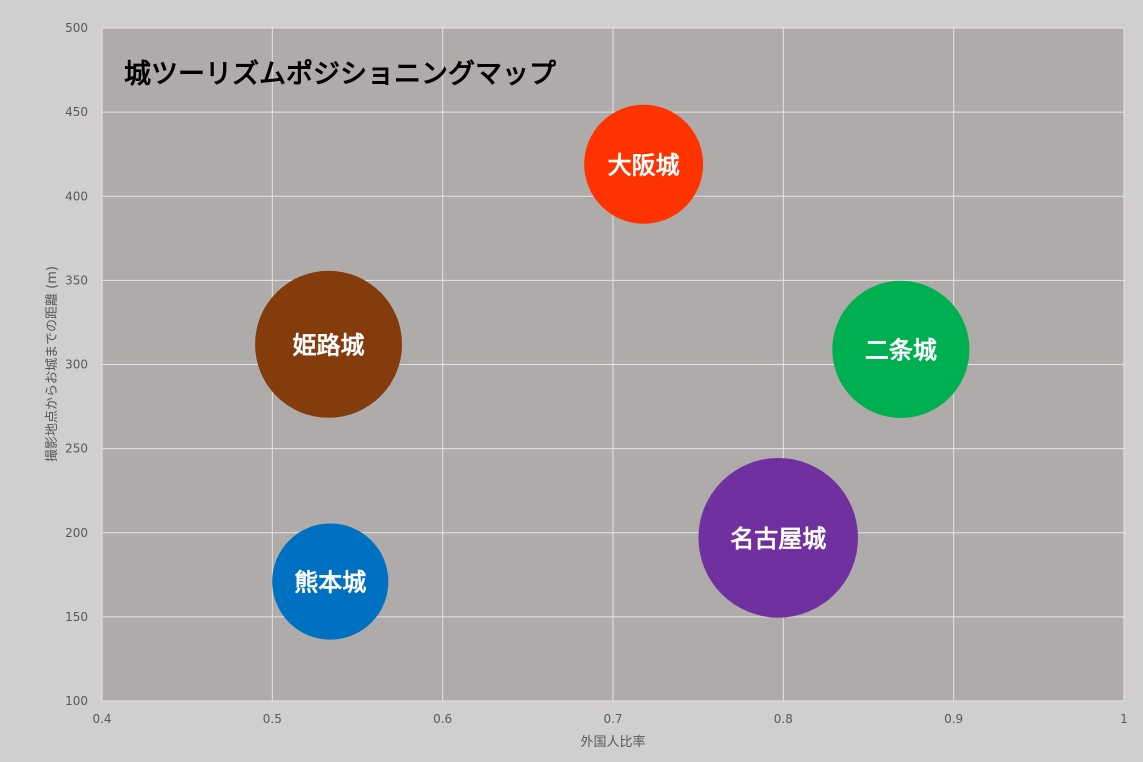 This screenshot has height=762, width=1143. I want to click on bubble-label: 姫路城, so click(329, 345).